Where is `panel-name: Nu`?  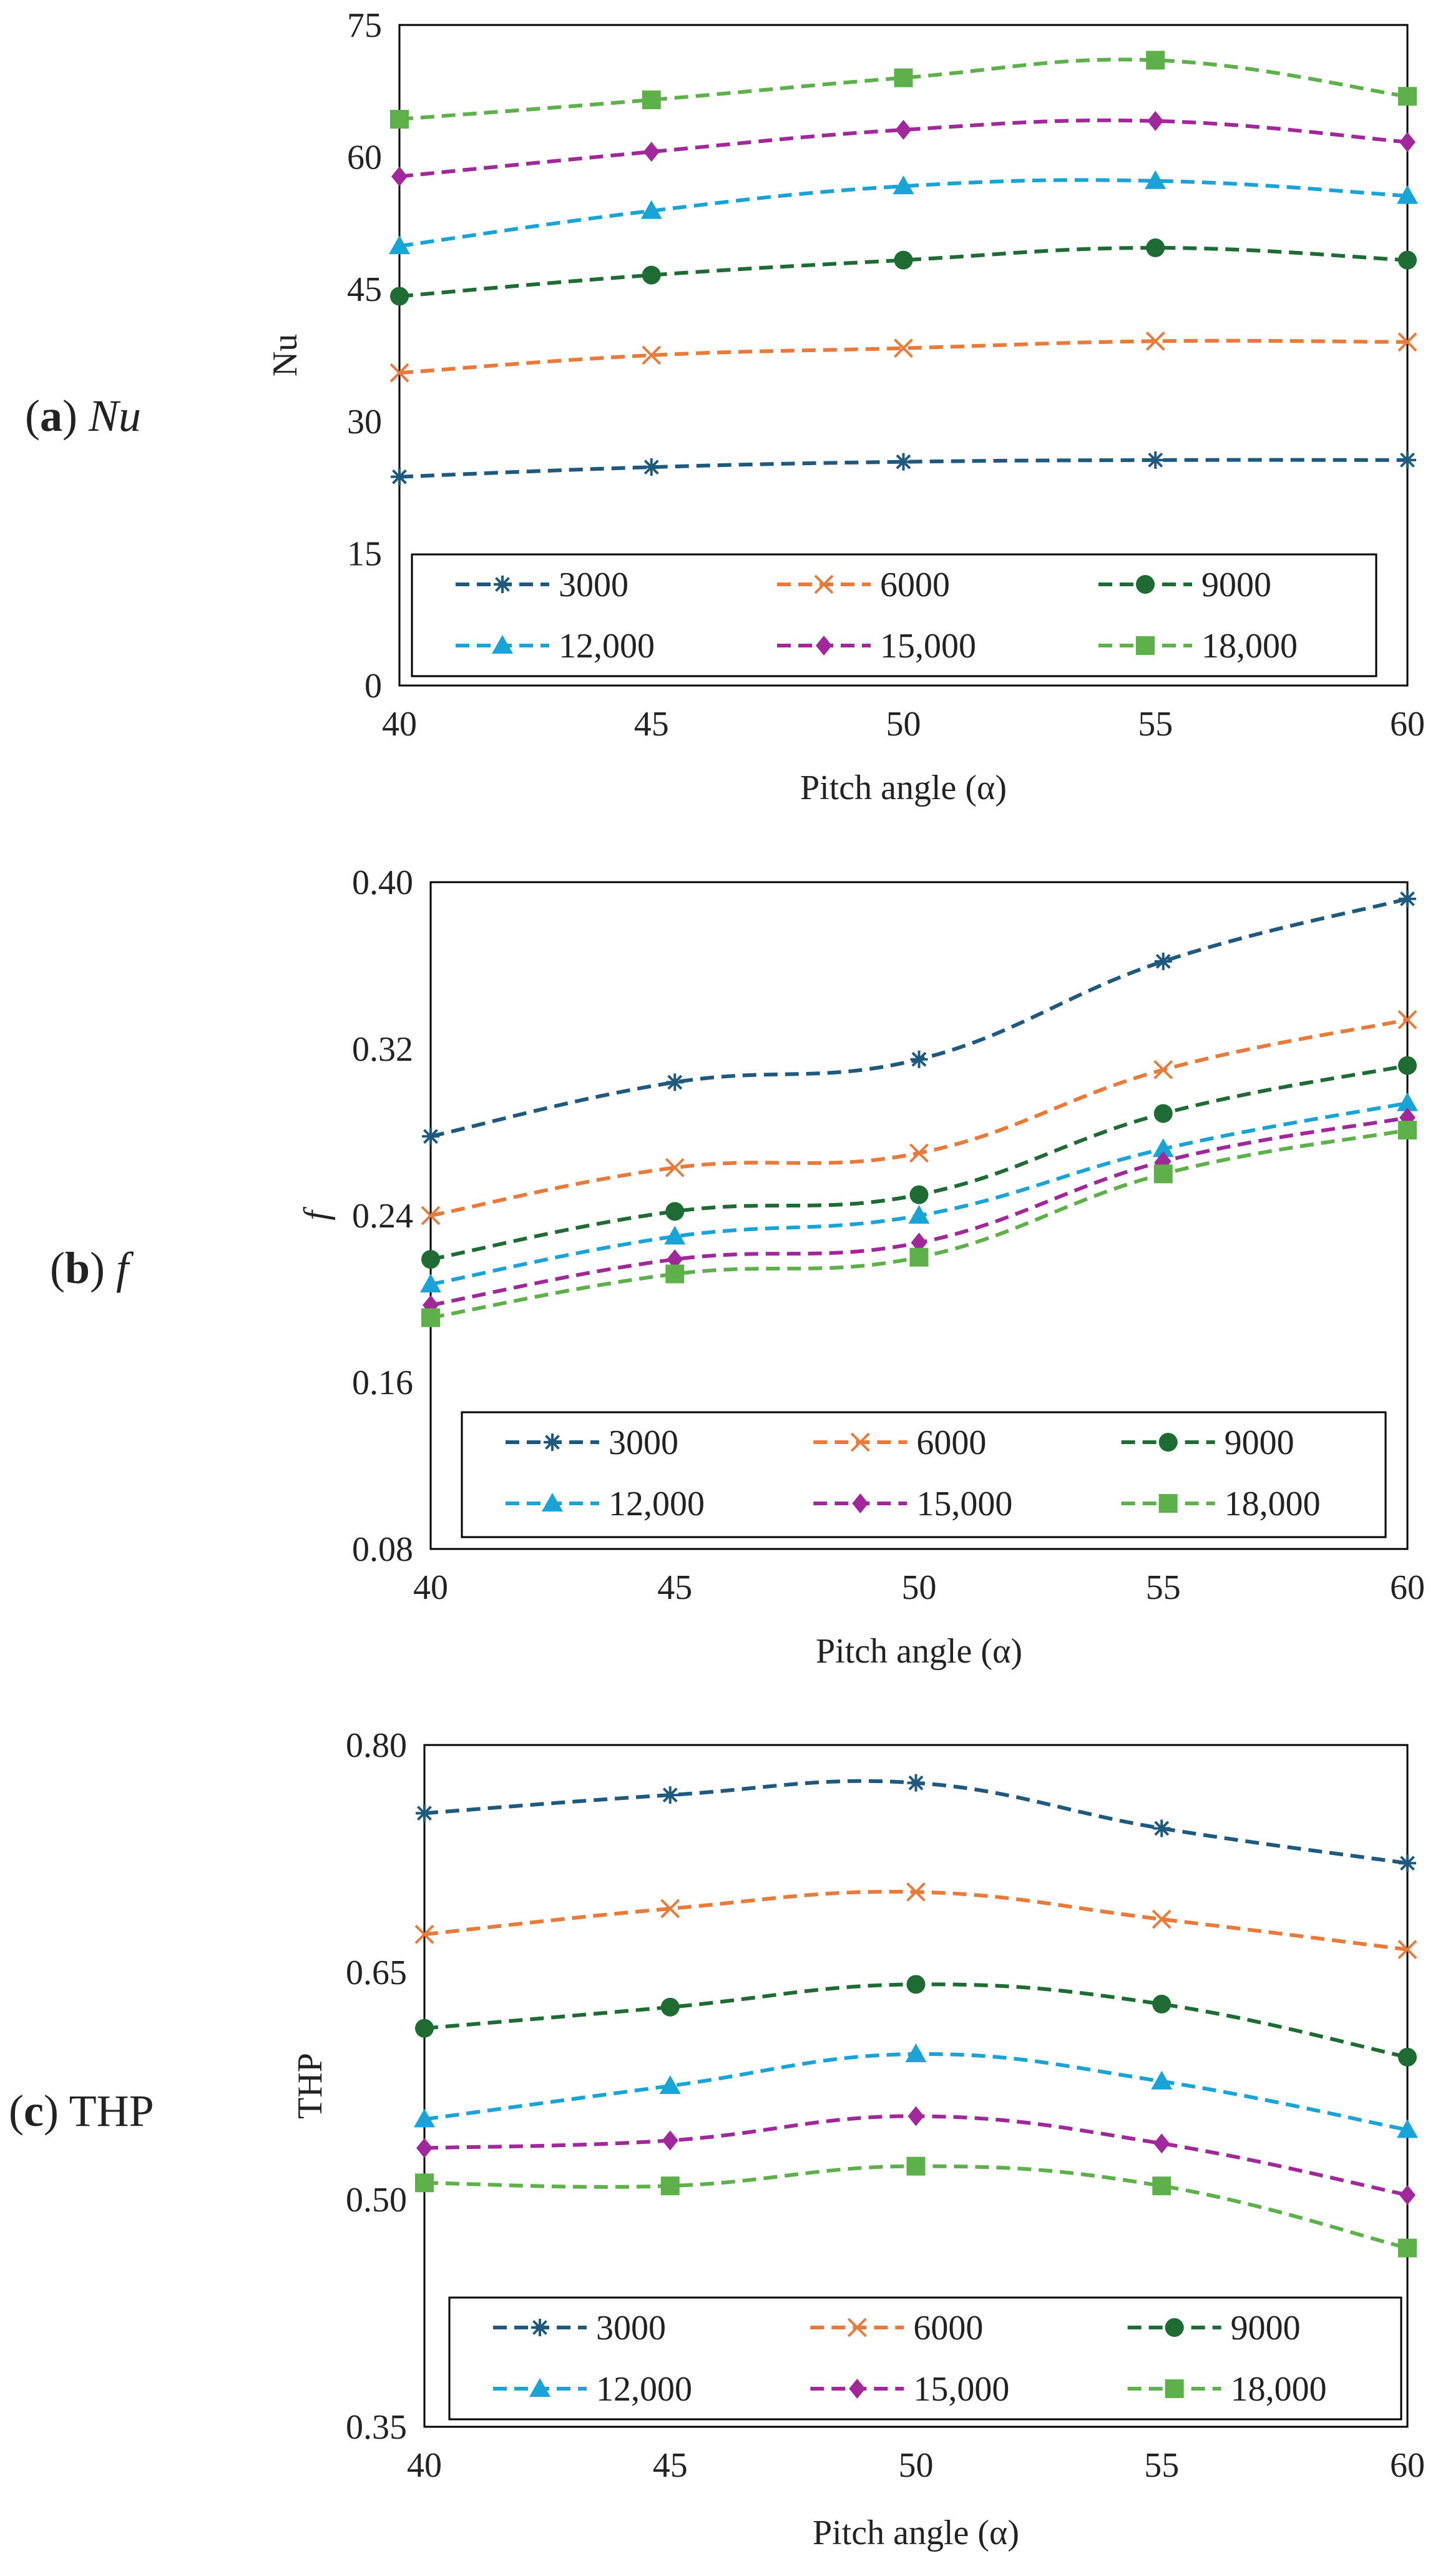
panel-name: Nu is located at coordinates (114, 416).